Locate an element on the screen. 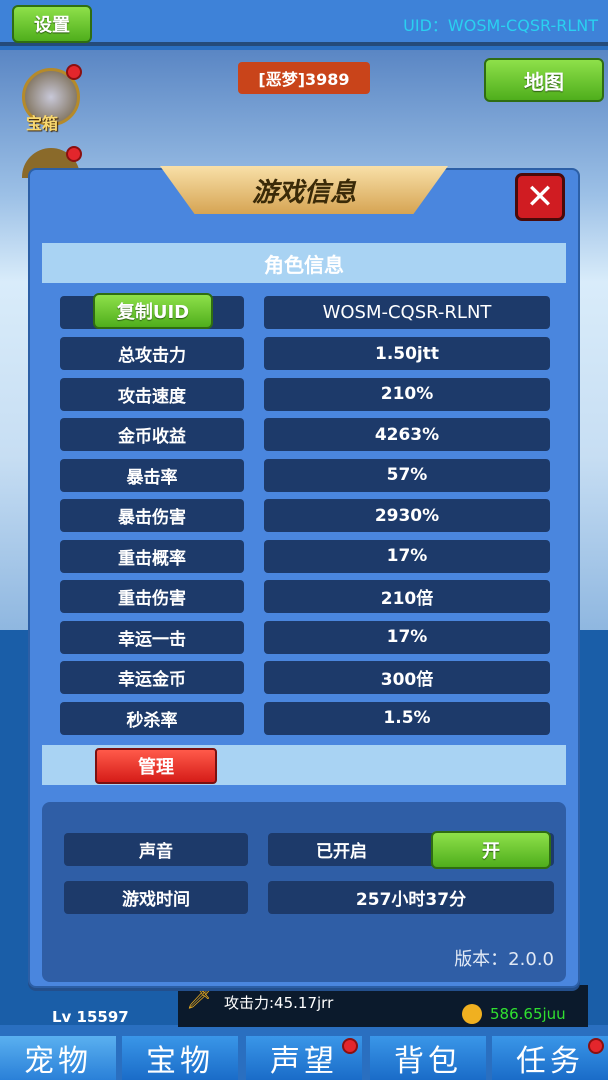 This screenshot has height=1080, width=608. tab-label: 声望 is located at coordinates (304, 1061).